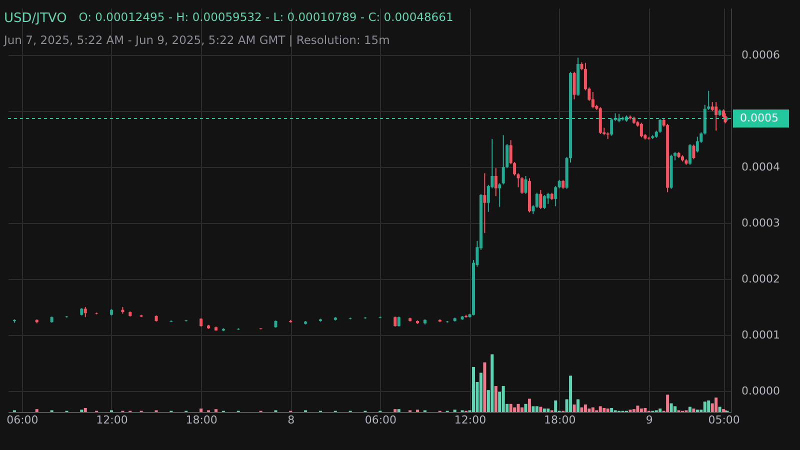 Image resolution: width=800 pixels, height=450 pixels. I want to click on x-tick-label: 05:00, so click(724, 420).